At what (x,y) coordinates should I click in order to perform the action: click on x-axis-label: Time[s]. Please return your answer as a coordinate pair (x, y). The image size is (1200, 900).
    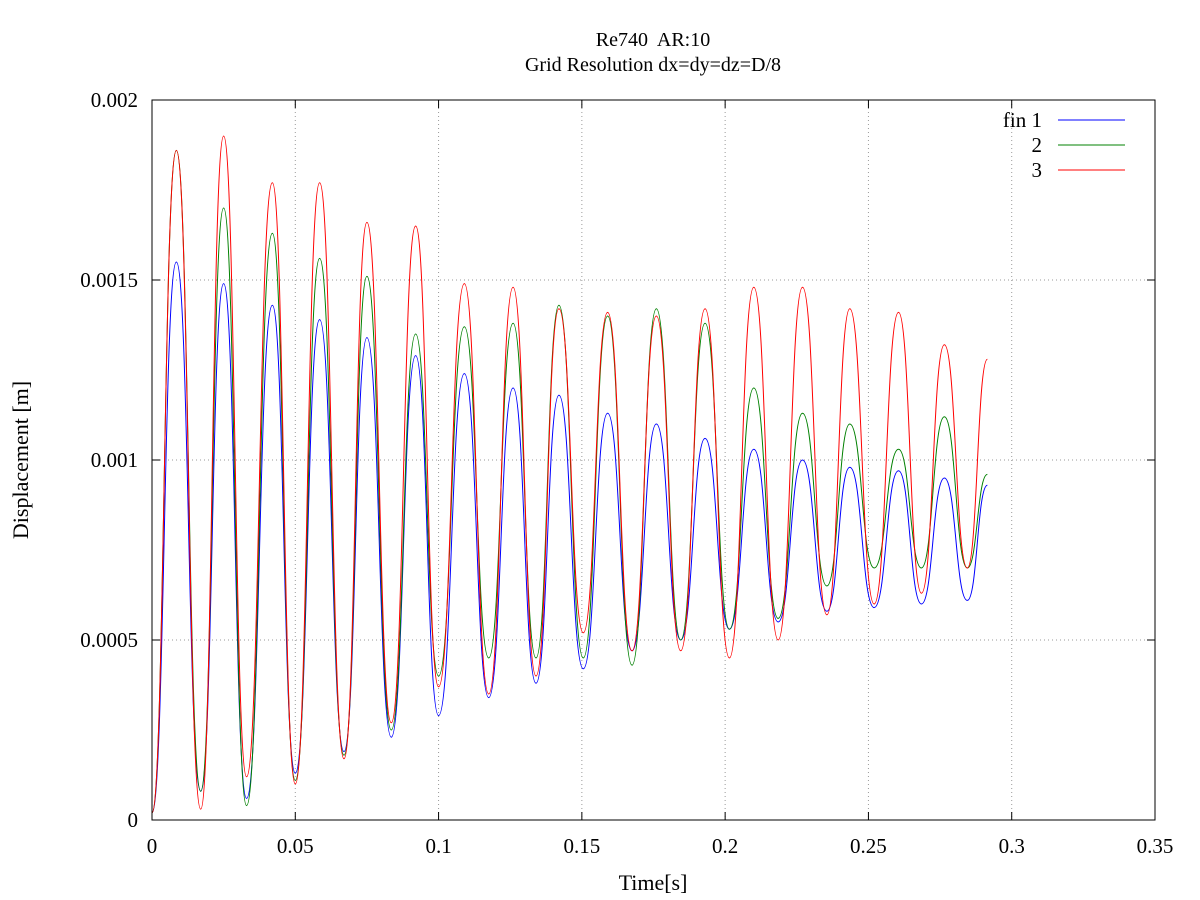
    Looking at the image, I should click on (653, 882).